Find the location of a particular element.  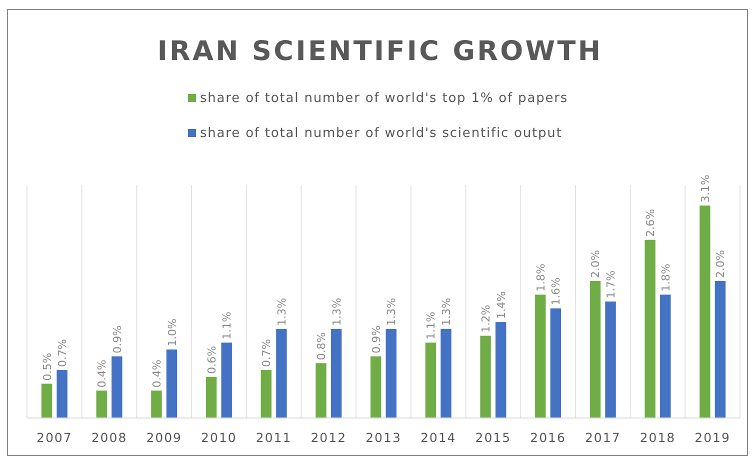

x-tick-label: 2007 is located at coordinates (54, 437).